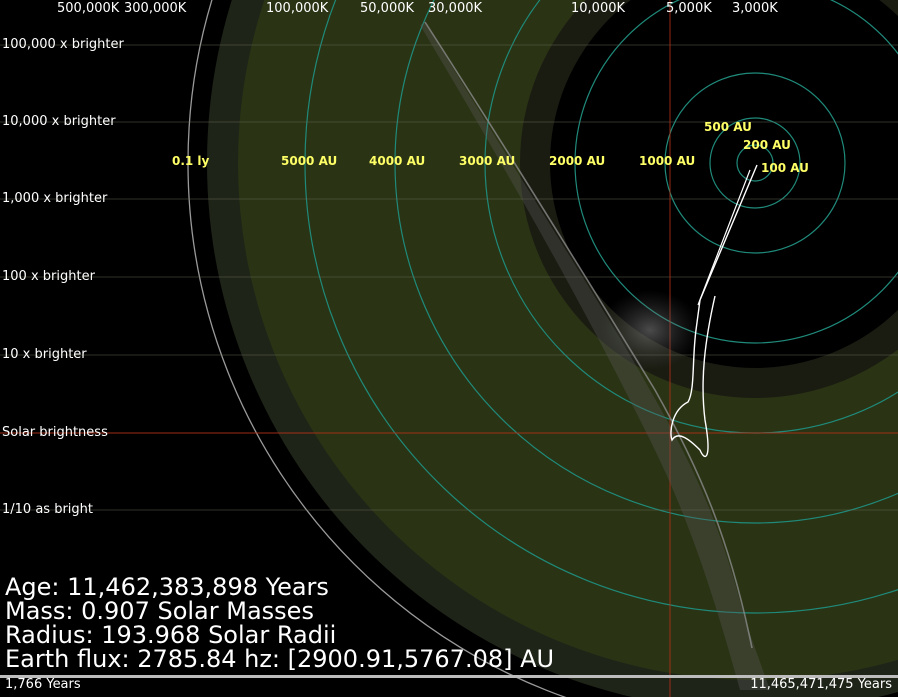  What do you see at coordinates (689, 8) in the screenshot?
I see `temperature-tick-label: 5,000K` at bounding box center [689, 8].